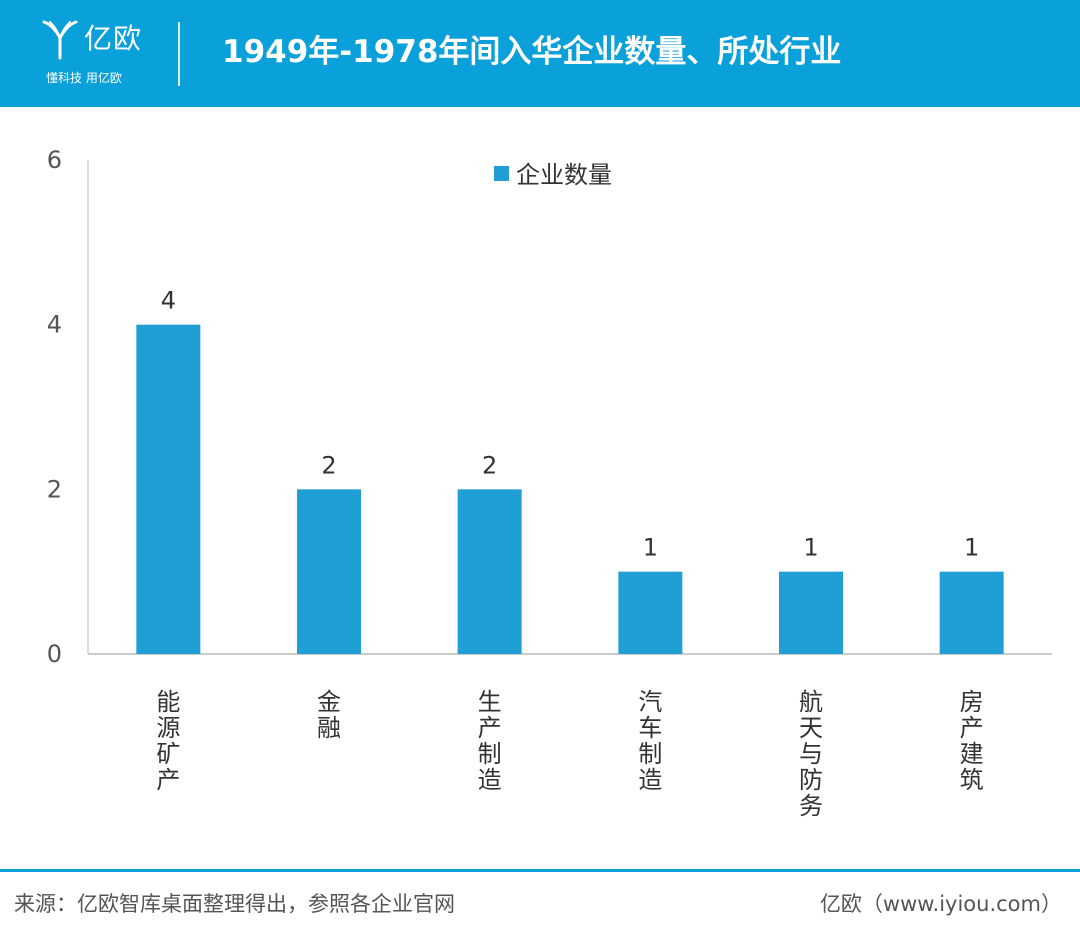 The height and width of the screenshot is (940, 1080). Describe the element at coordinates (490, 741) in the screenshot. I see `x-tick-label: 生产制造` at that location.